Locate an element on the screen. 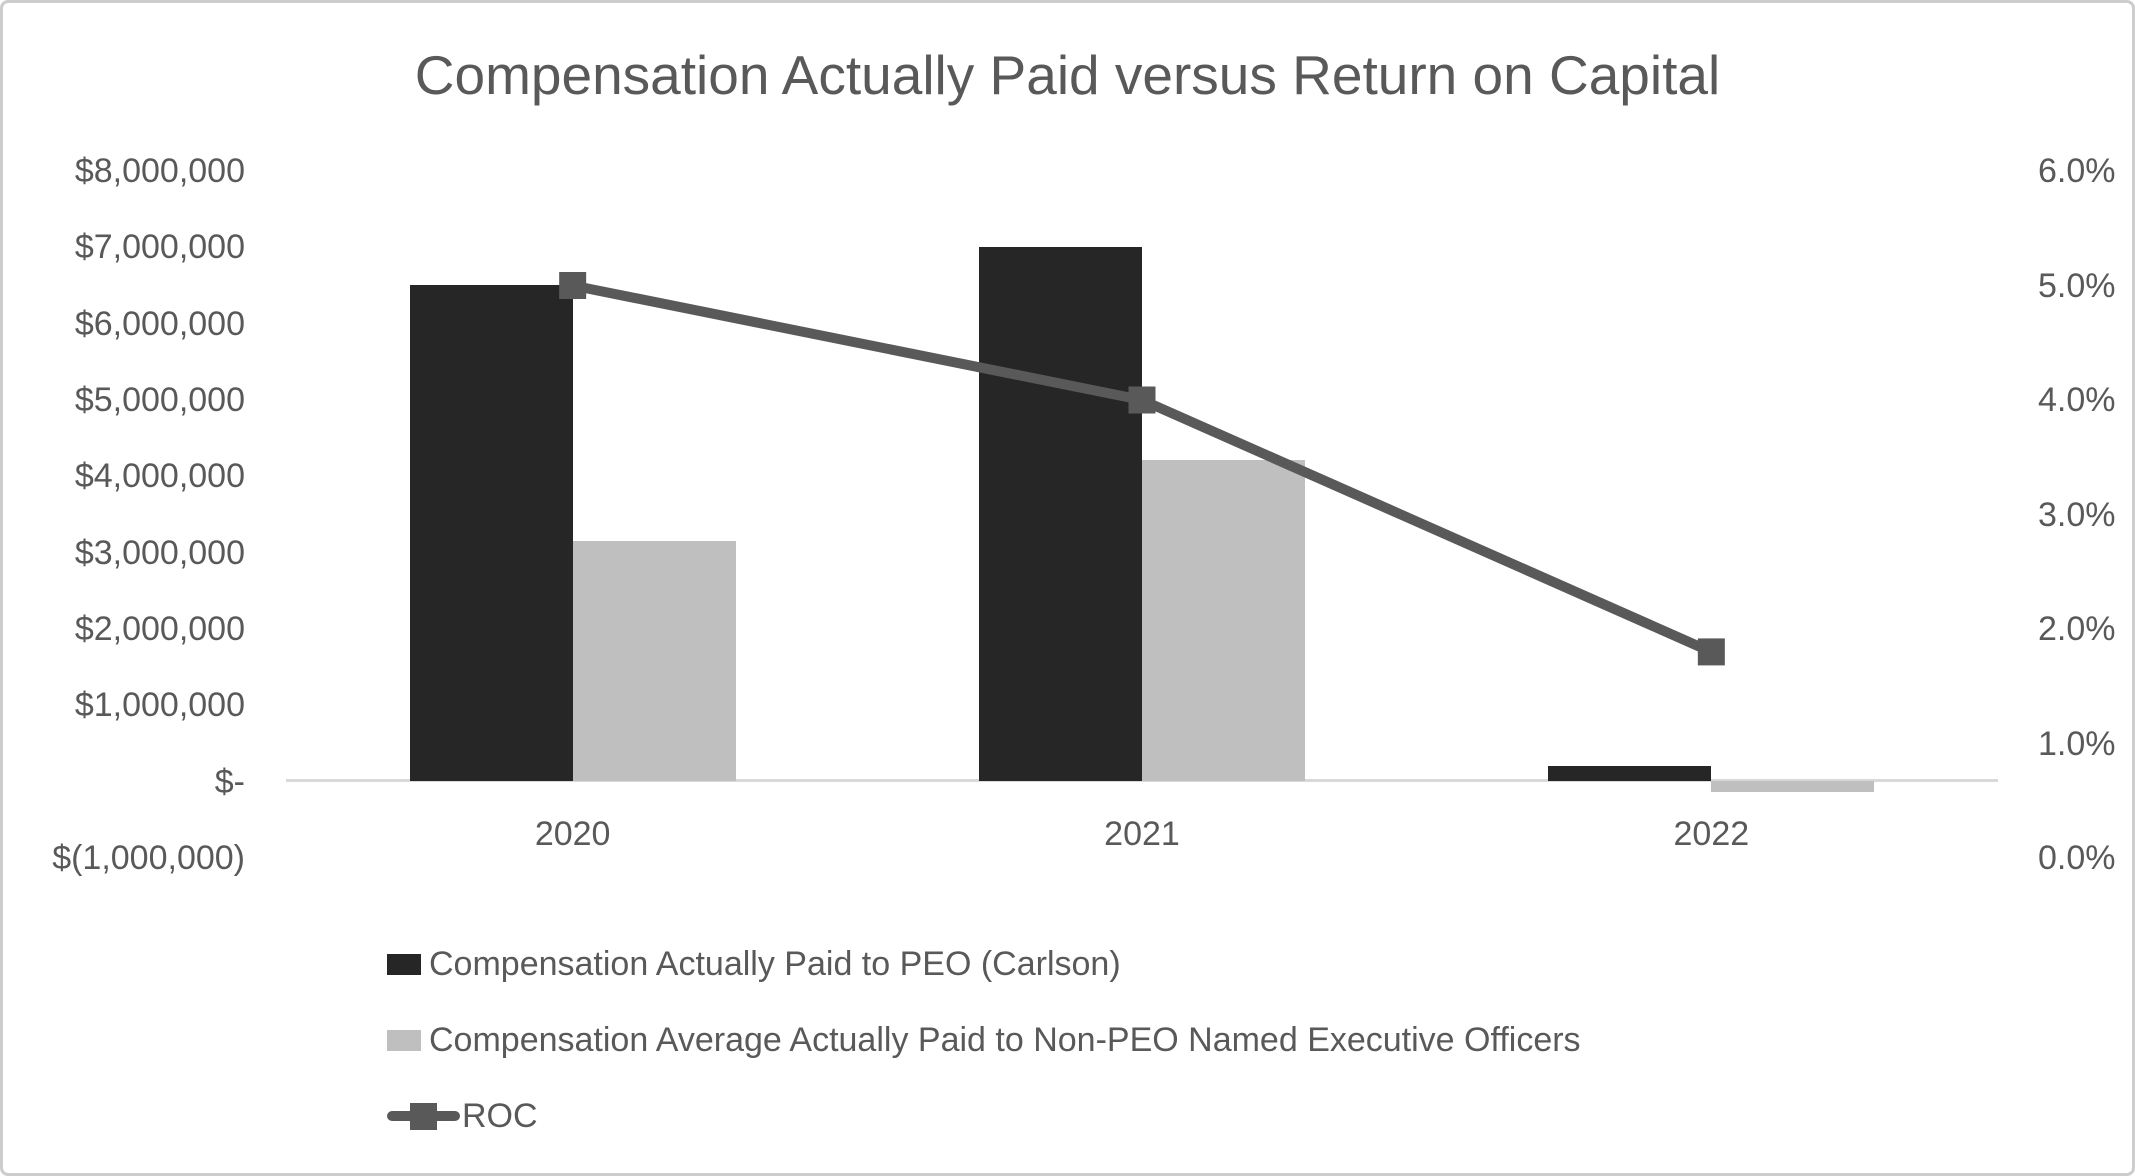 This screenshot has width=2135, height=1176. y-axis-right-tick: 4.0% is located at coordinates (2077, 400).